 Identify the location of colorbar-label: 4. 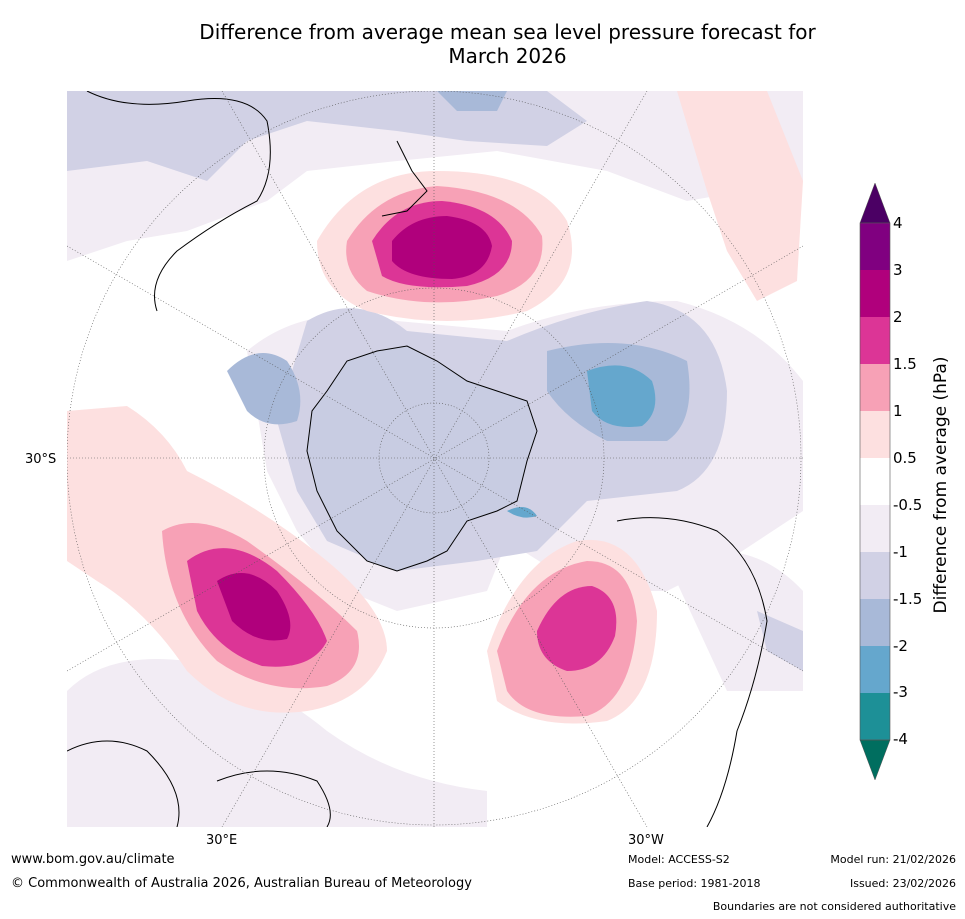
(898, 223).